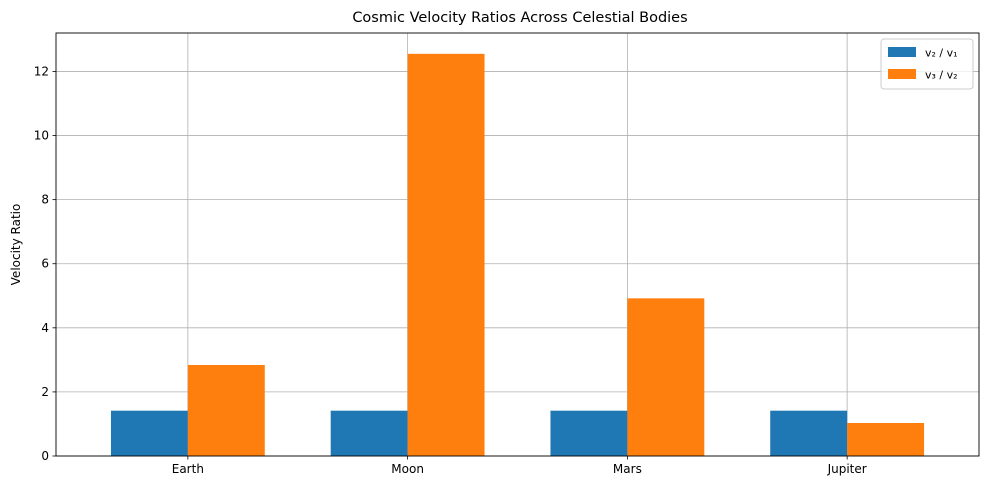 This screenshot has height=490, width=989. I want to click on legend-label: v₃ / v₂, so click(941, 75).